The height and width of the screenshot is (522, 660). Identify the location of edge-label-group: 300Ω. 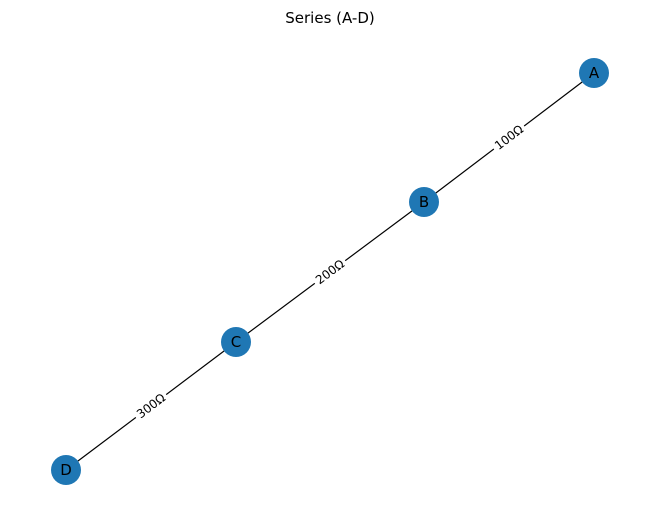
(151, 406).